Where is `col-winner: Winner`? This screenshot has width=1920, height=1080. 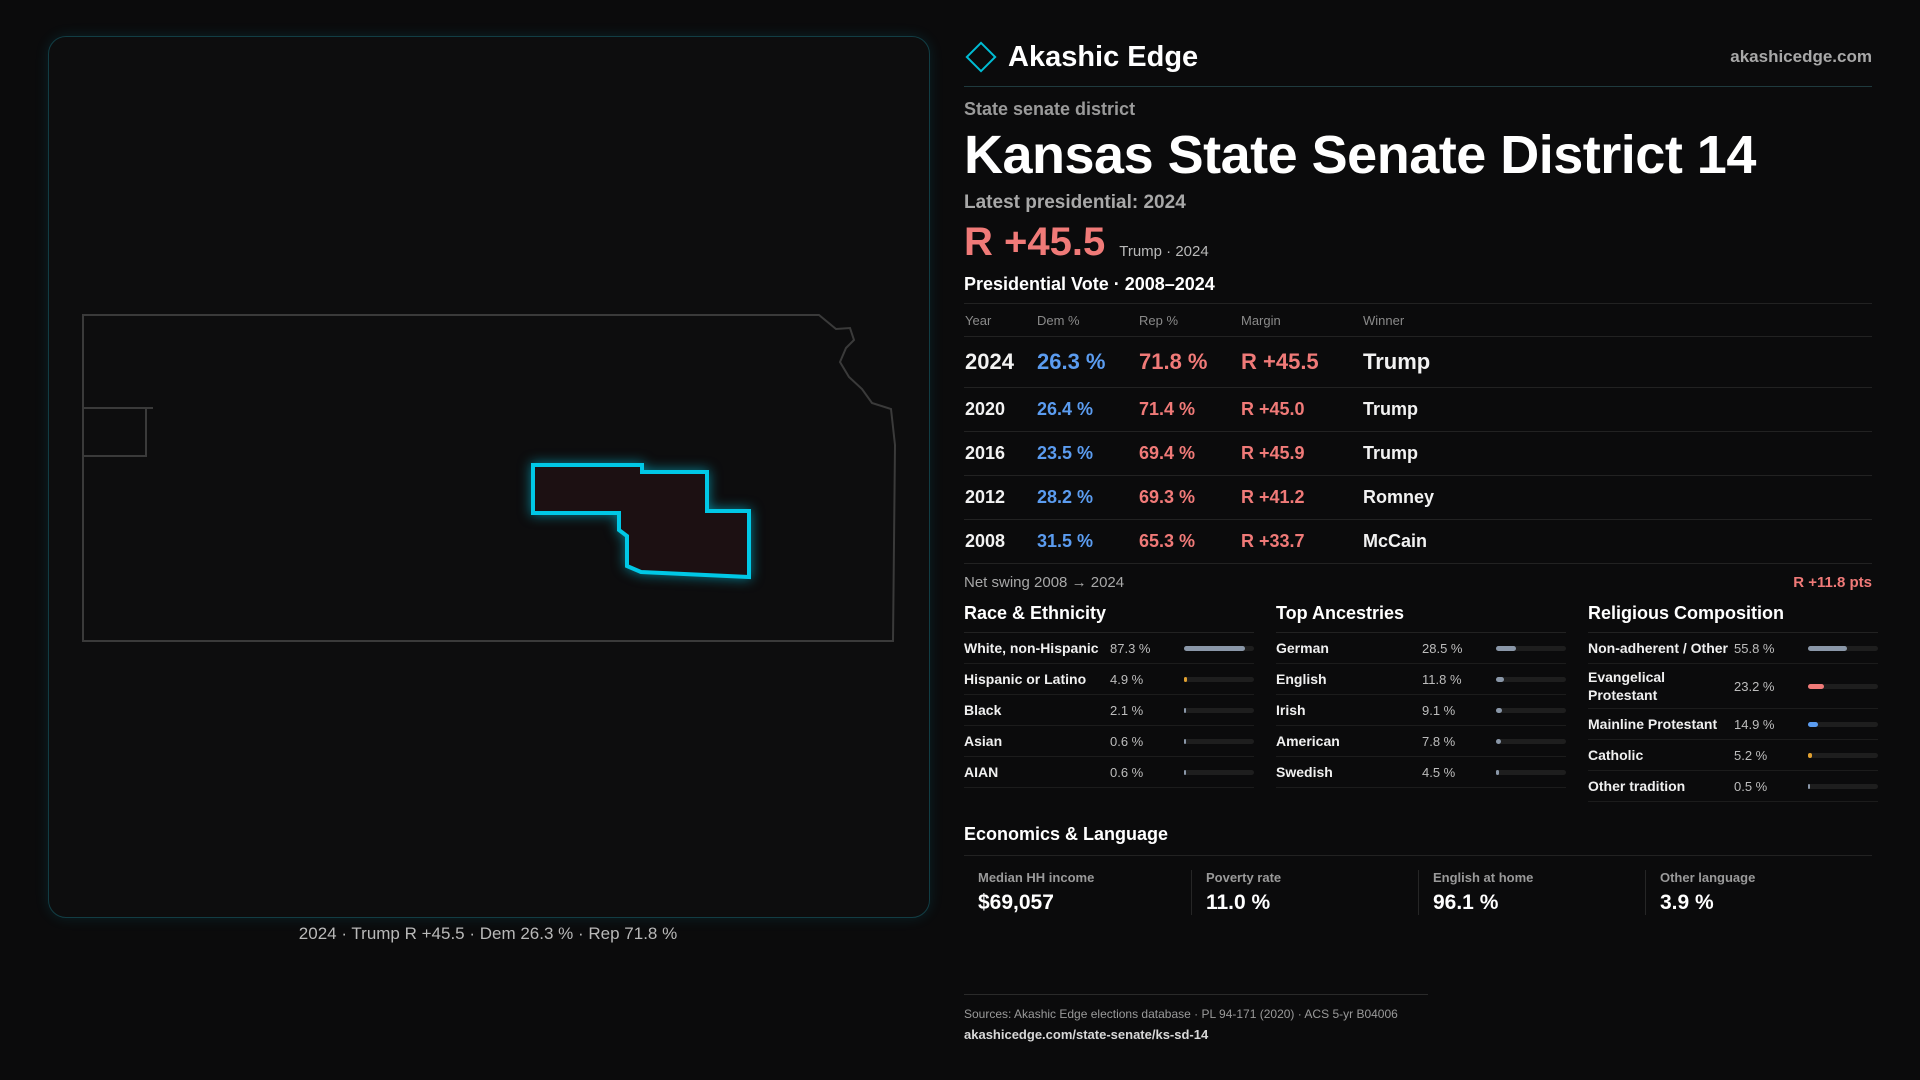 col-winner: Winner is located at coordinates (1617, 320).